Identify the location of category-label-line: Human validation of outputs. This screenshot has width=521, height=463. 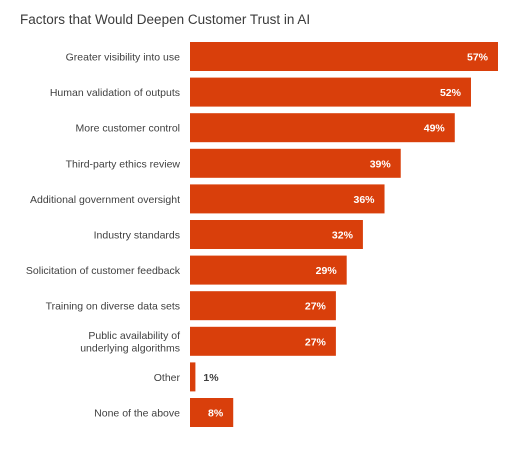
(115, 93).